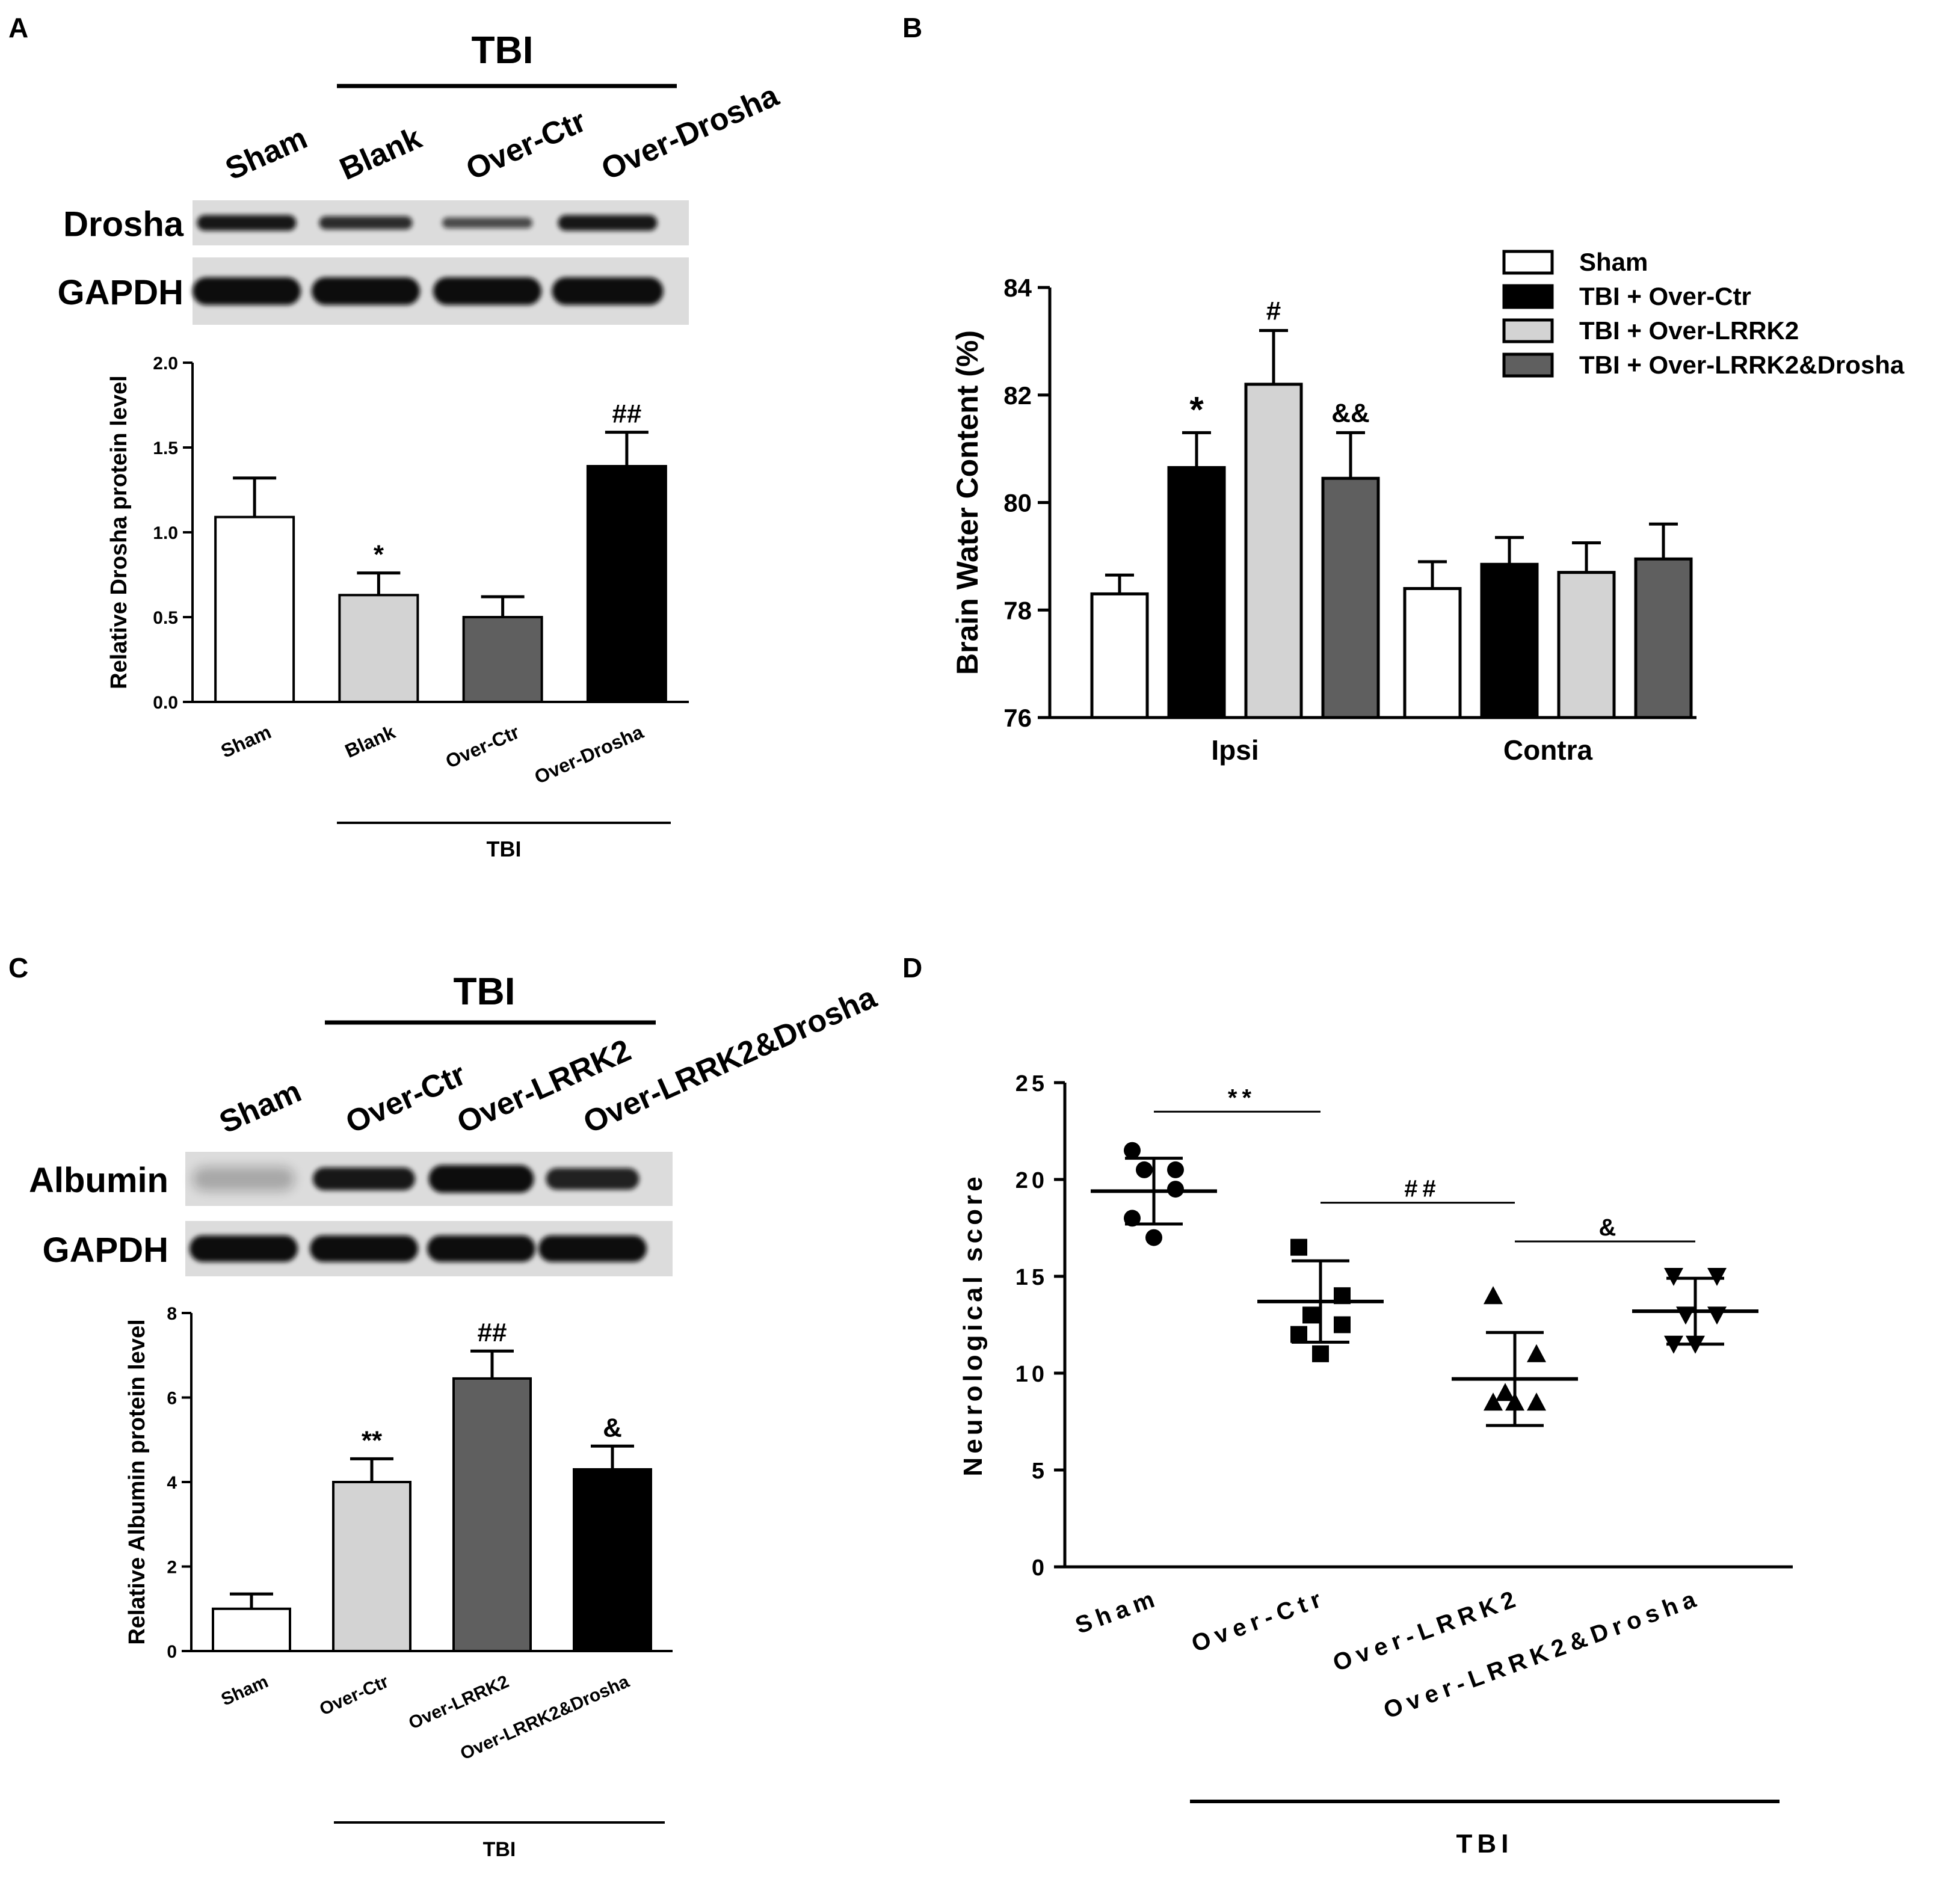  Describe the element at coordinates (372, 1440) in the screenshot. I see `significance-label: **` at that location.